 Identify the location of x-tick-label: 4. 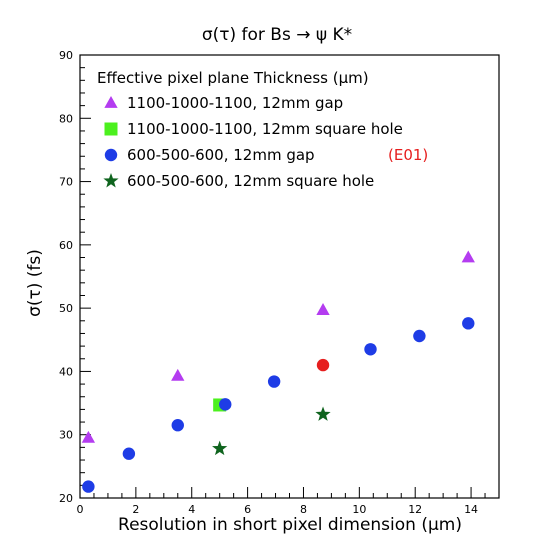
(191, 509).